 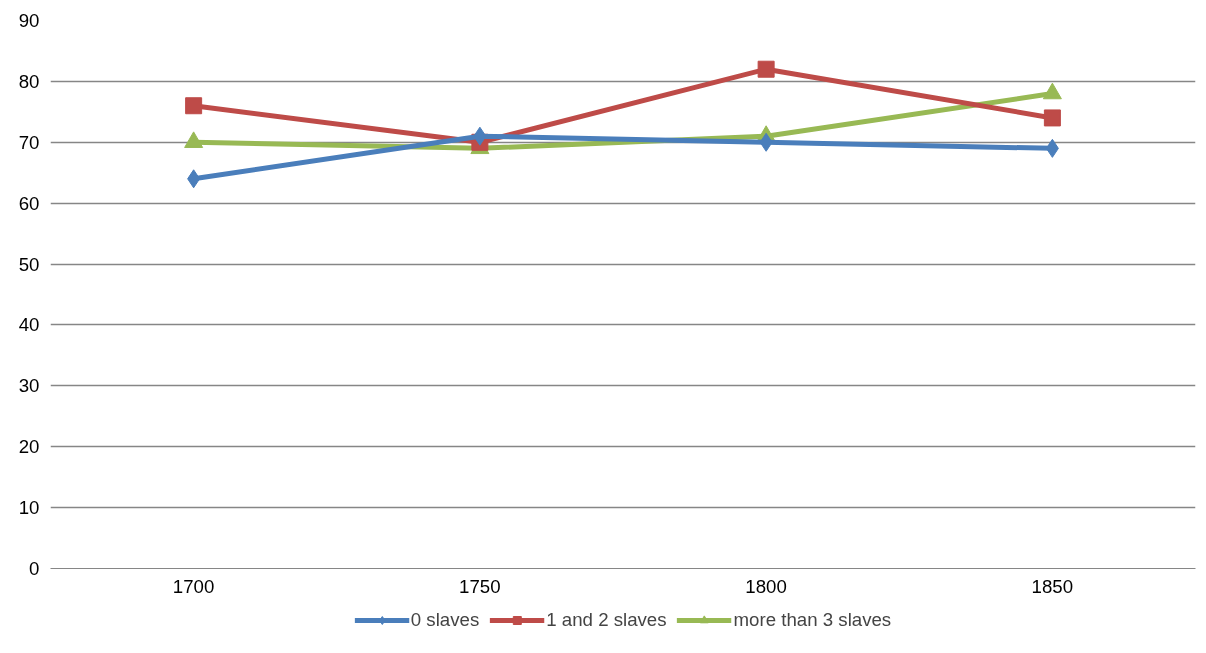 I want to click on legend-label: more than 3 slaves, so click(x=812, y=620).